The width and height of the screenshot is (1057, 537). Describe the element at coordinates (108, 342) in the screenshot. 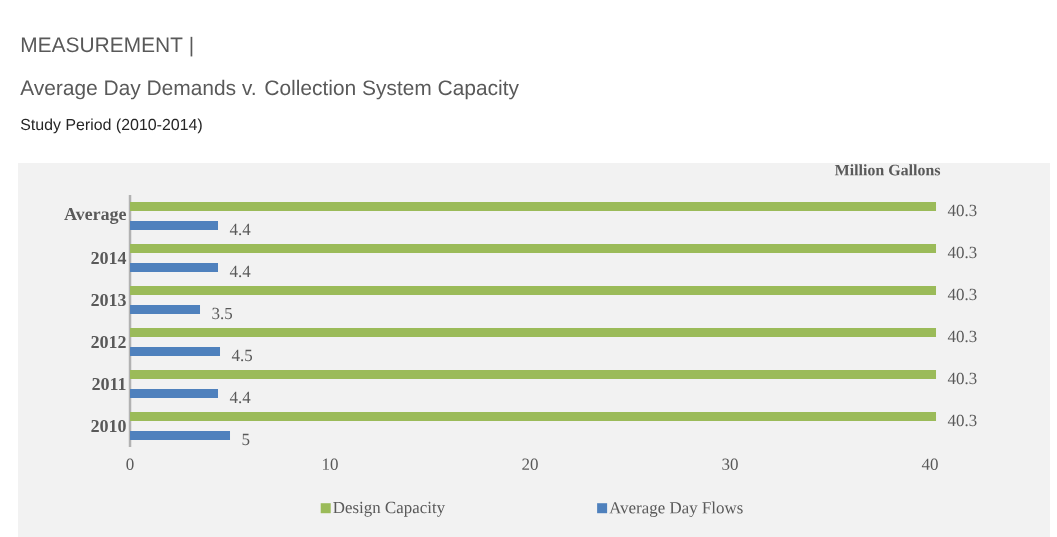

I see `y-tick-label: 2012` at that location.